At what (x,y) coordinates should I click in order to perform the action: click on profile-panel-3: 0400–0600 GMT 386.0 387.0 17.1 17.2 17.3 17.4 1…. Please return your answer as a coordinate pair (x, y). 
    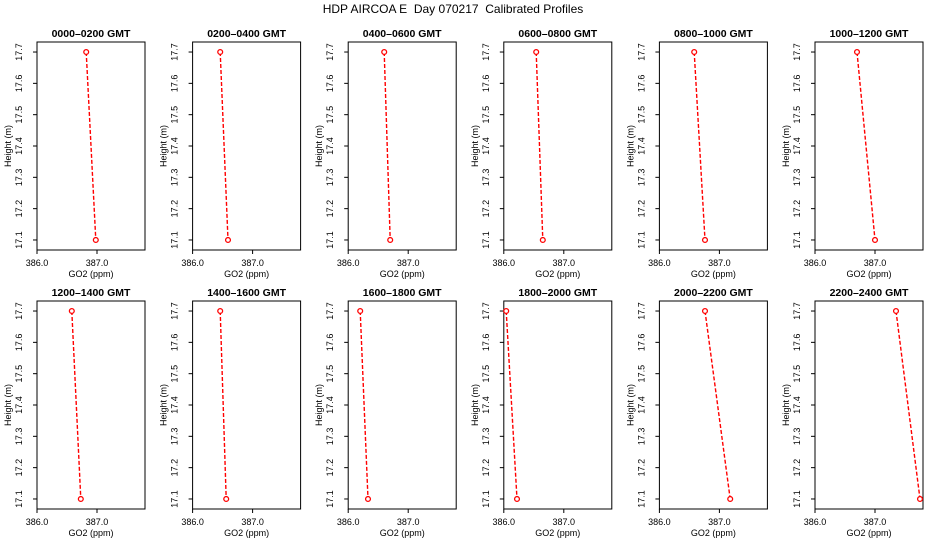
    Looking at the image, I should click on (385, 153).